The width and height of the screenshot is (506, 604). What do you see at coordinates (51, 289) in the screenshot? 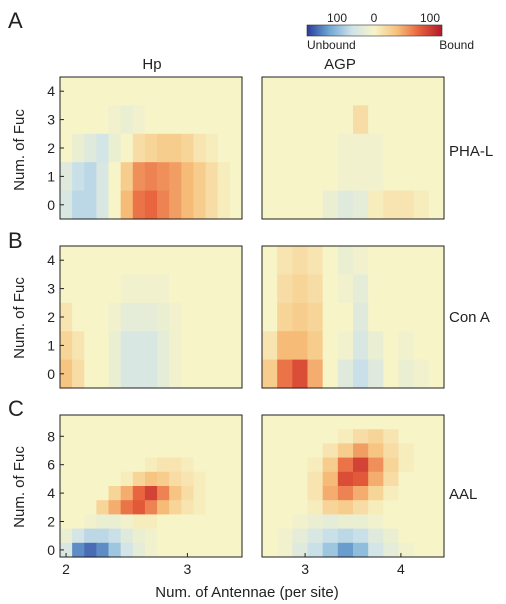
I see `y-tick-label: 3` at bounding box center [51, 289].